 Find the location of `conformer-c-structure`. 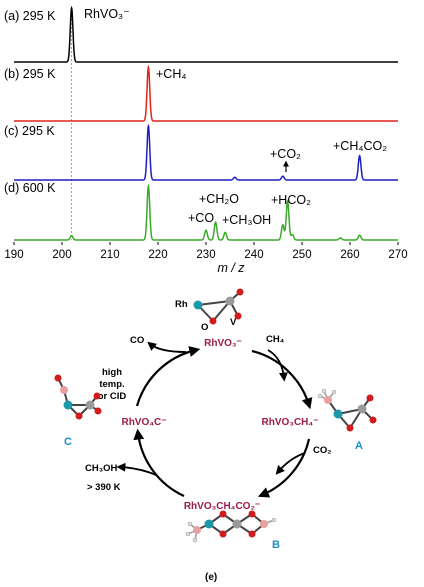

conformer-c-structure is located at coordinates (78, 397).